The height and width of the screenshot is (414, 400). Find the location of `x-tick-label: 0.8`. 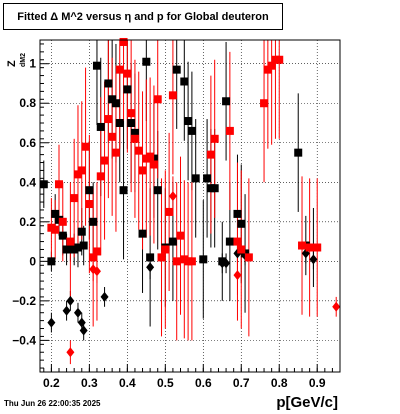

x-tick-label: 0.8 is located at coordinates (279, 383).